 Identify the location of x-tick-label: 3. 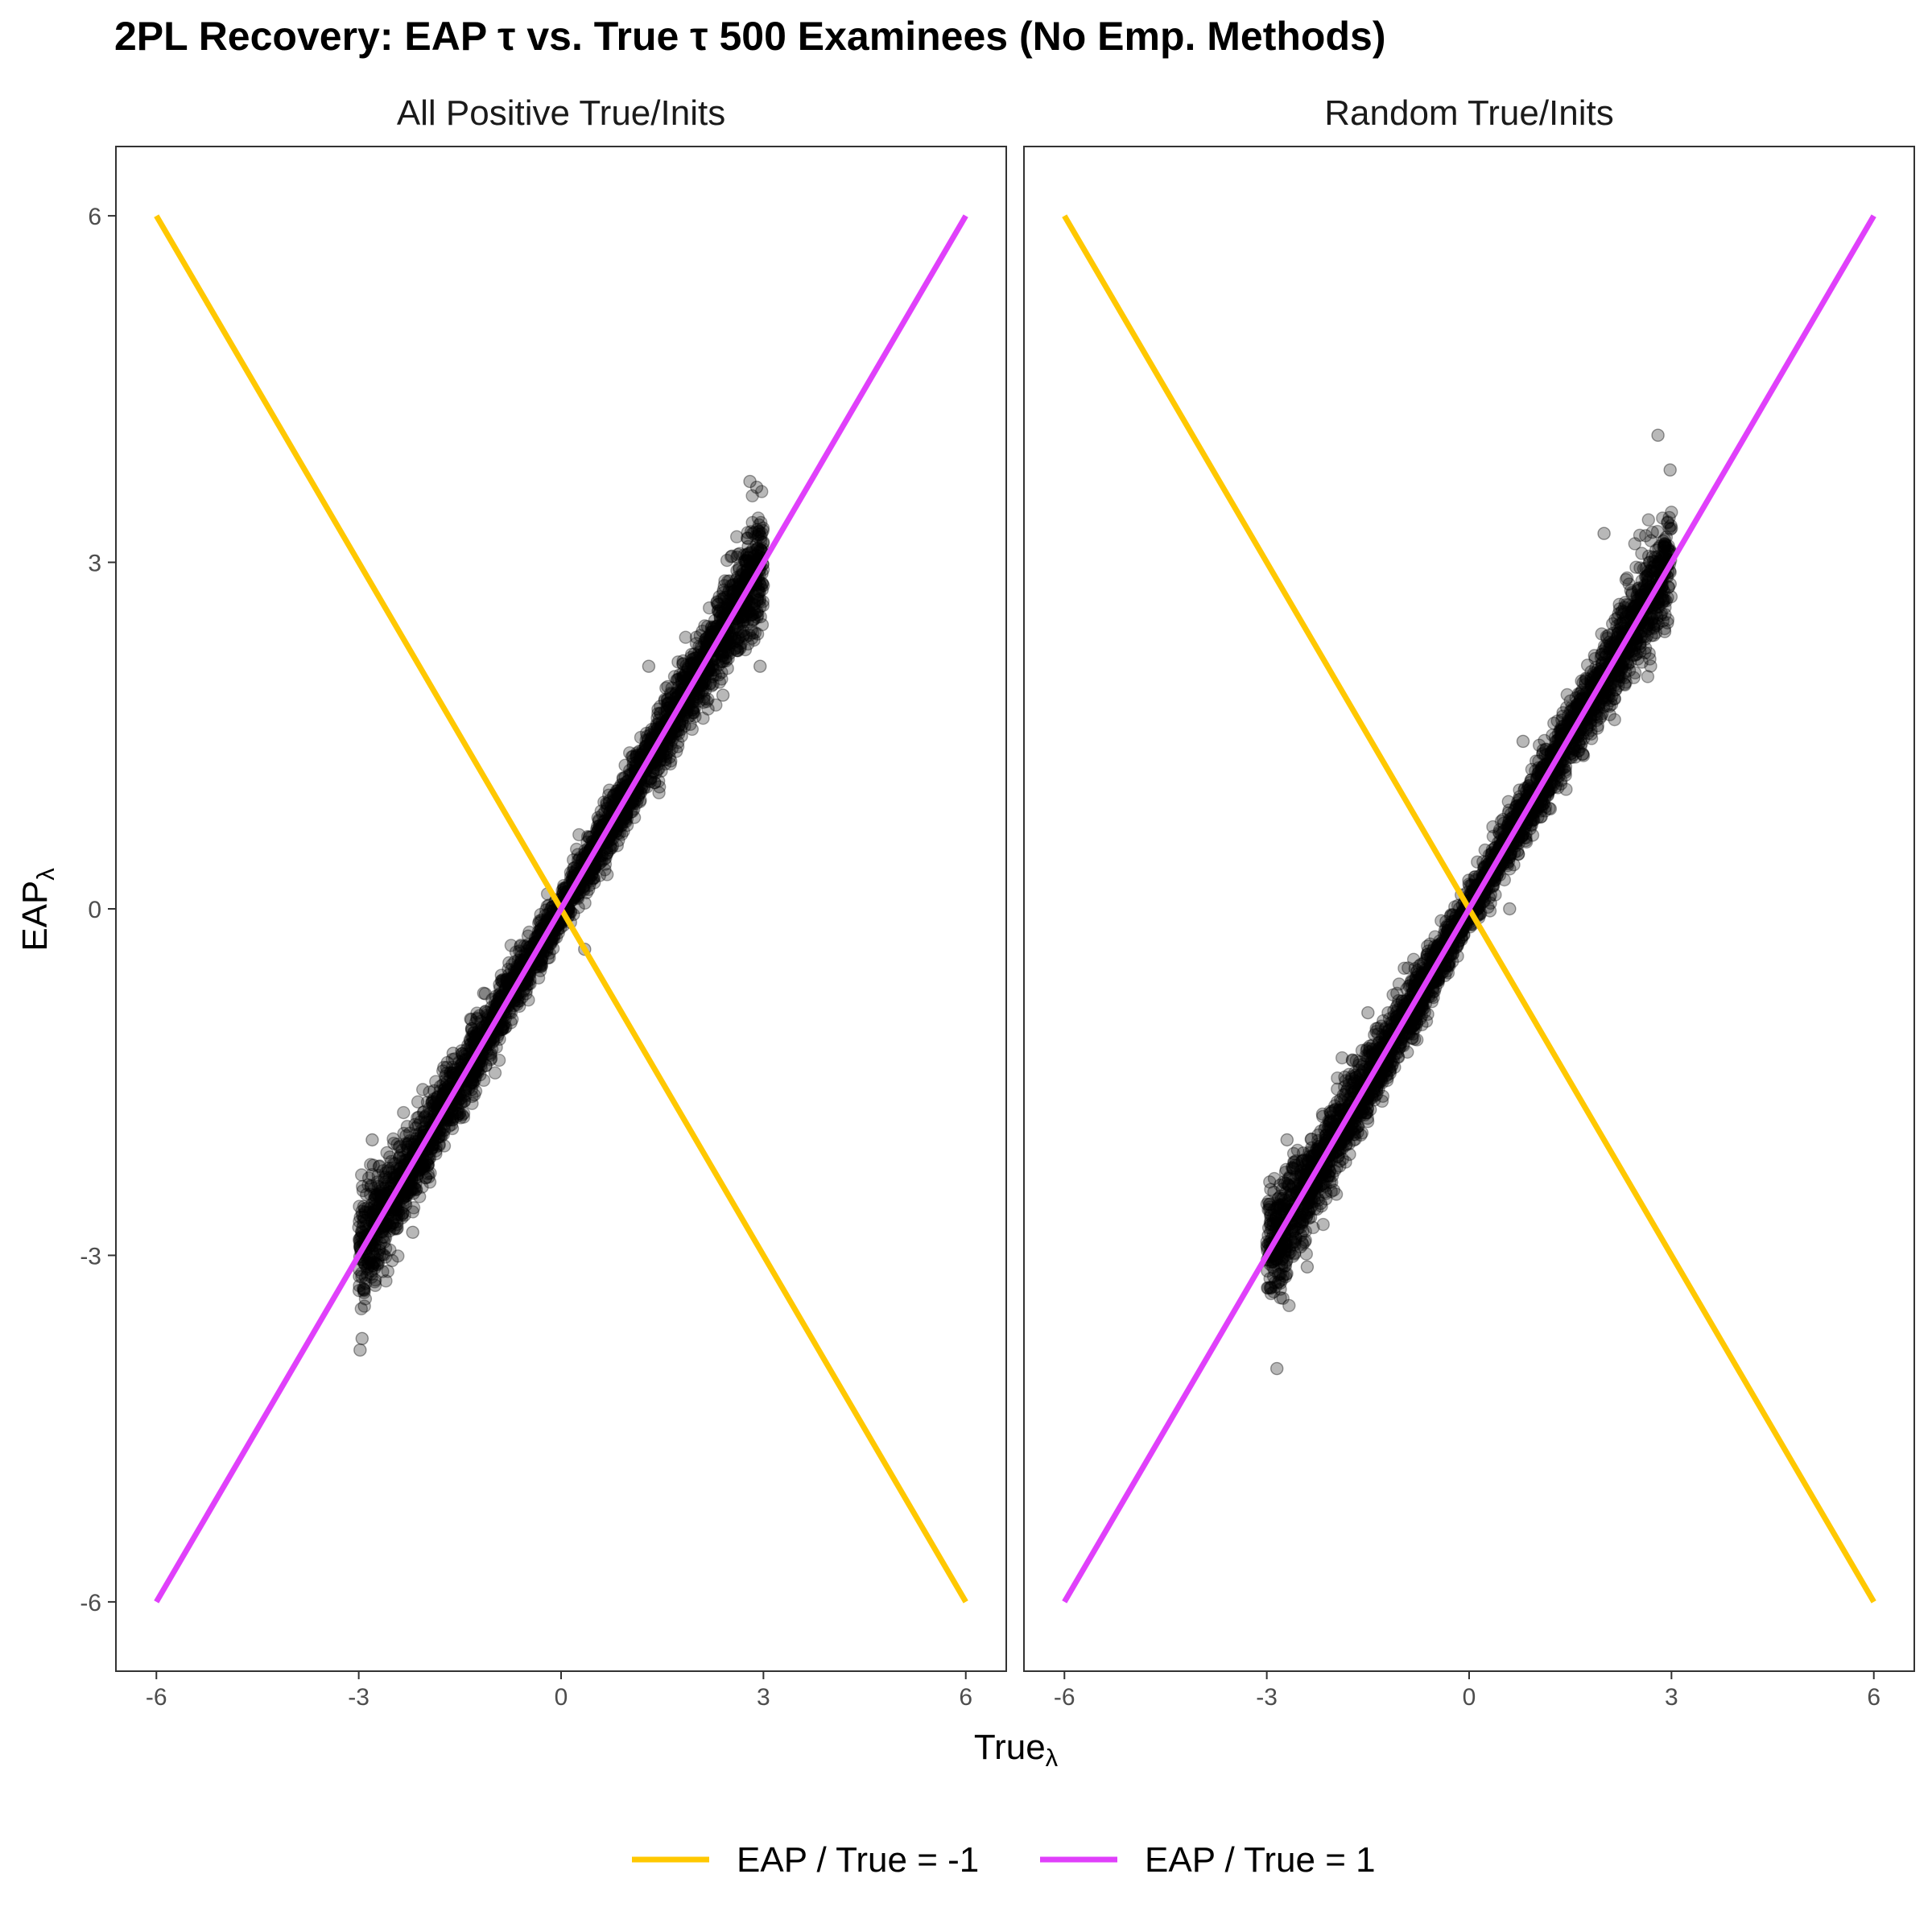
(763, 1697).